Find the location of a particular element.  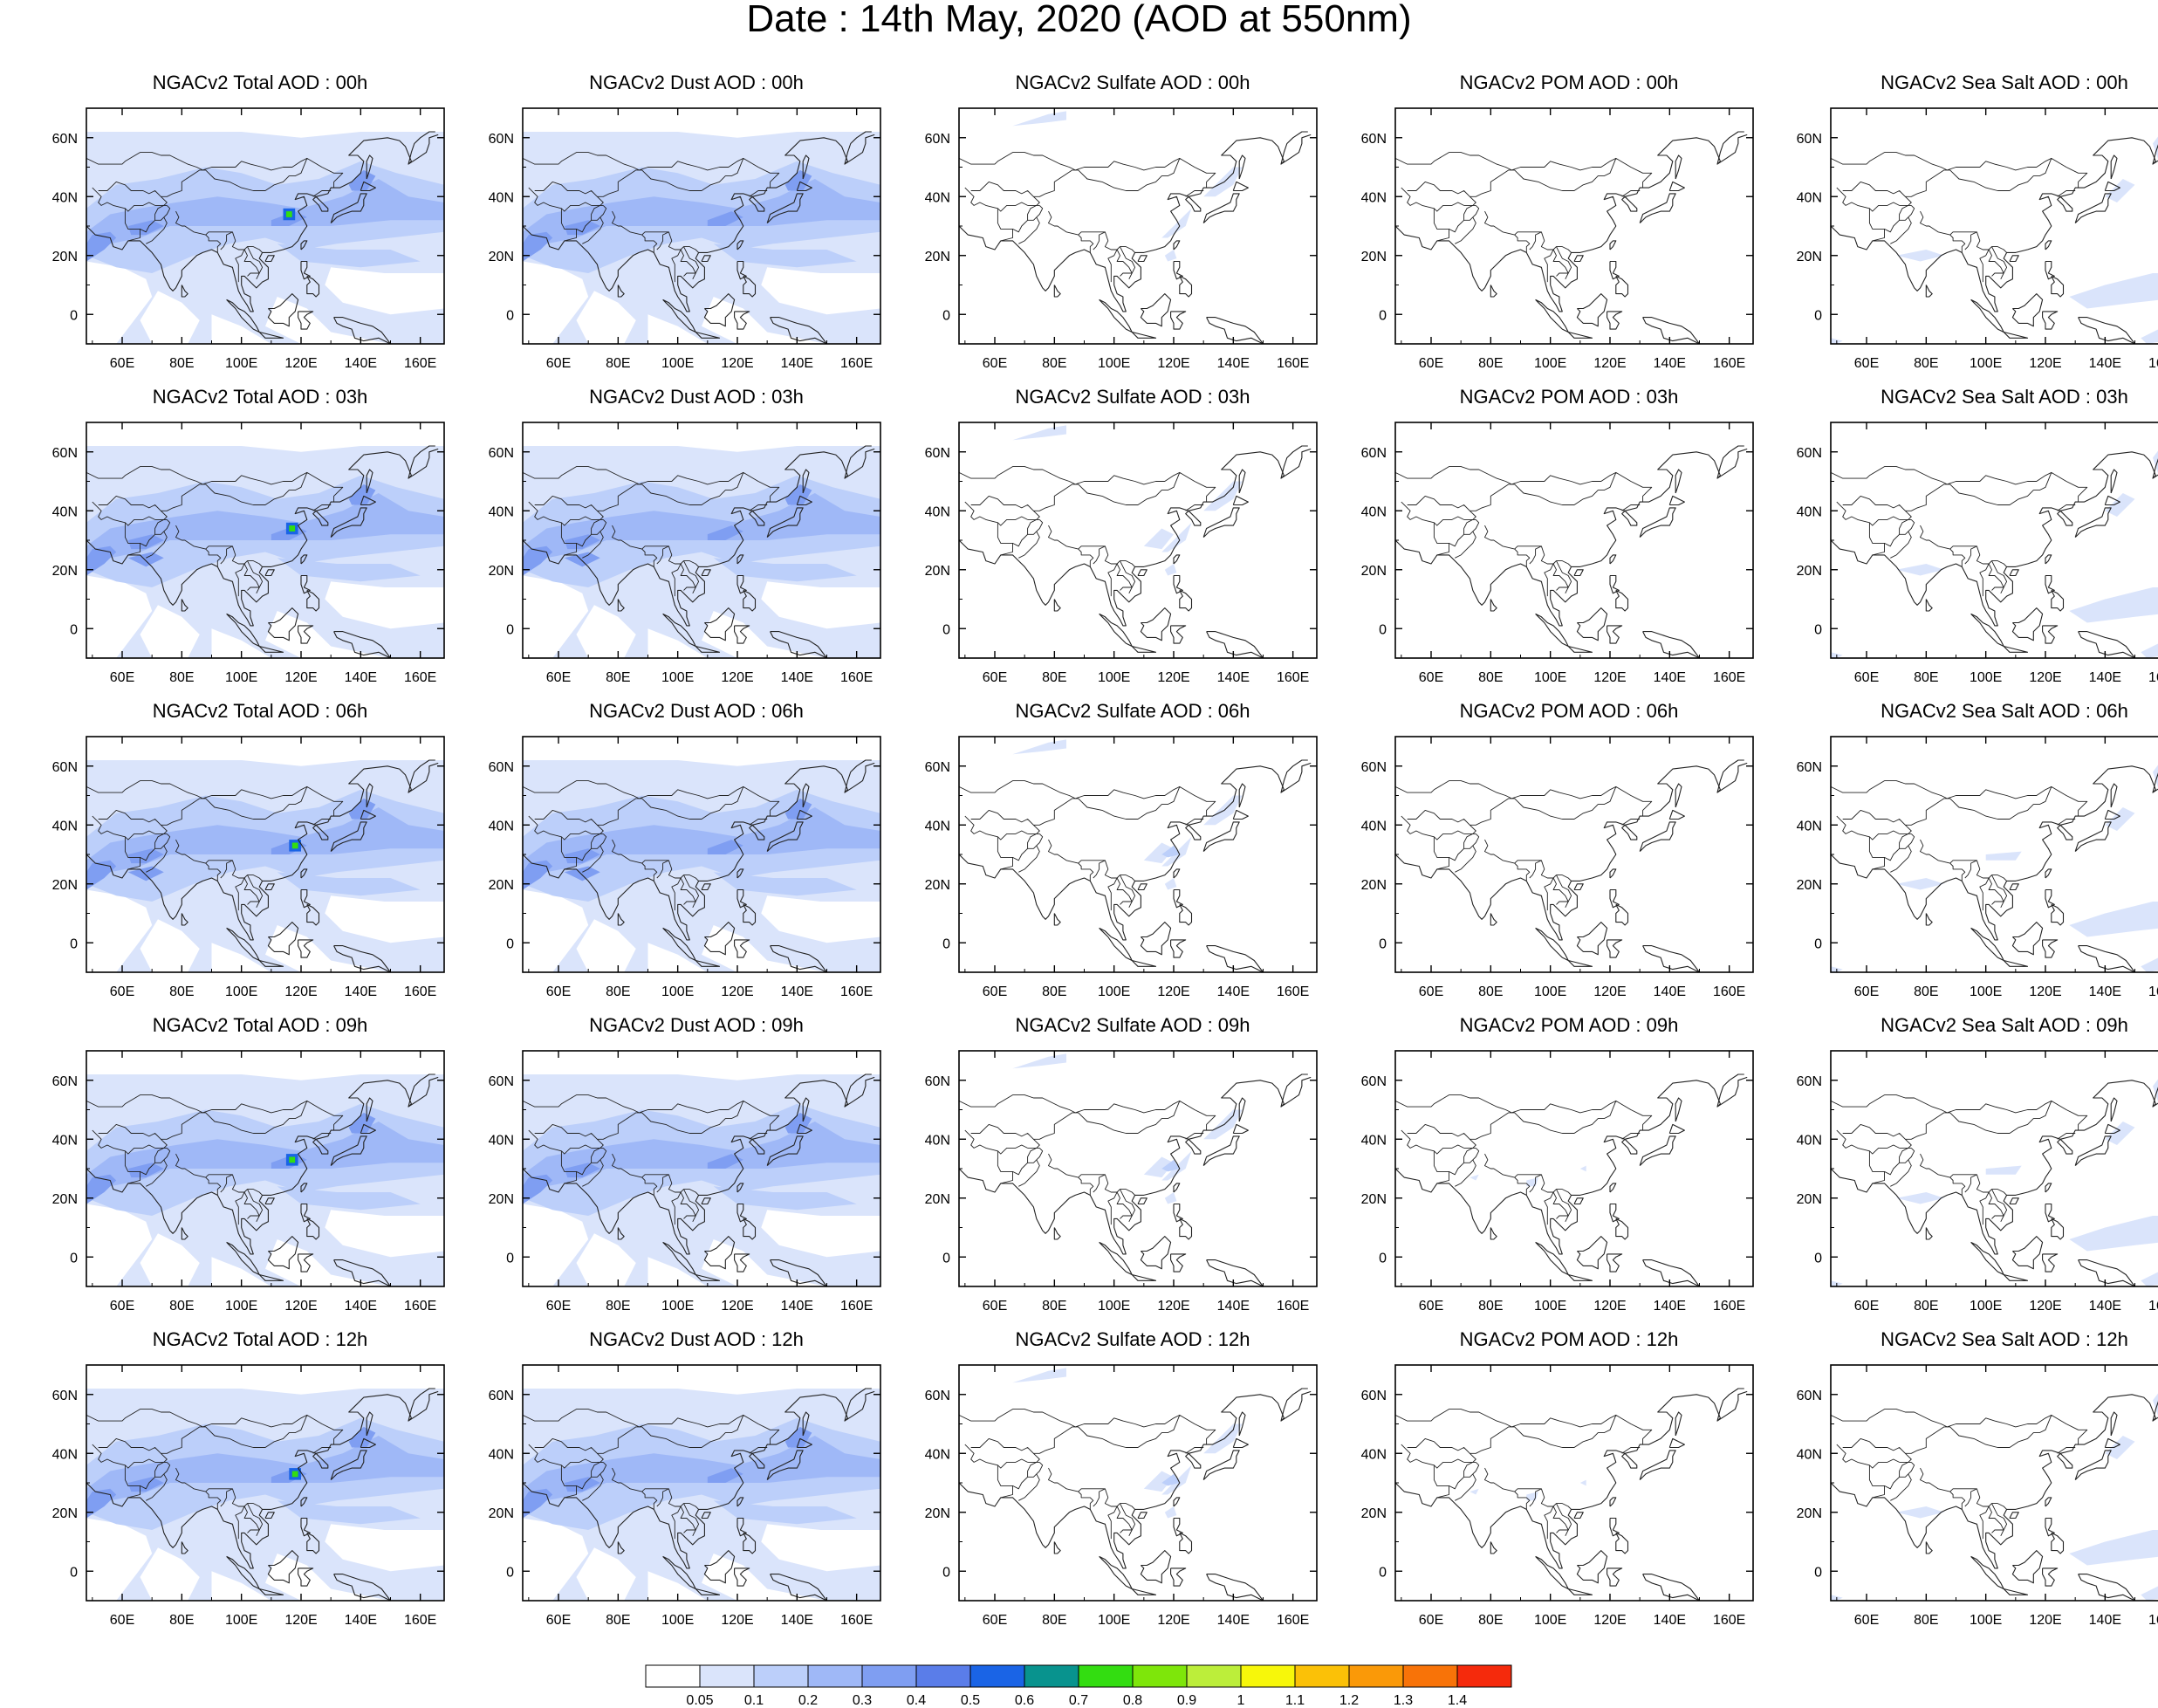

panel-title: NGACv2 POM AOD : 09h is located at coordinates (1569, 1025).